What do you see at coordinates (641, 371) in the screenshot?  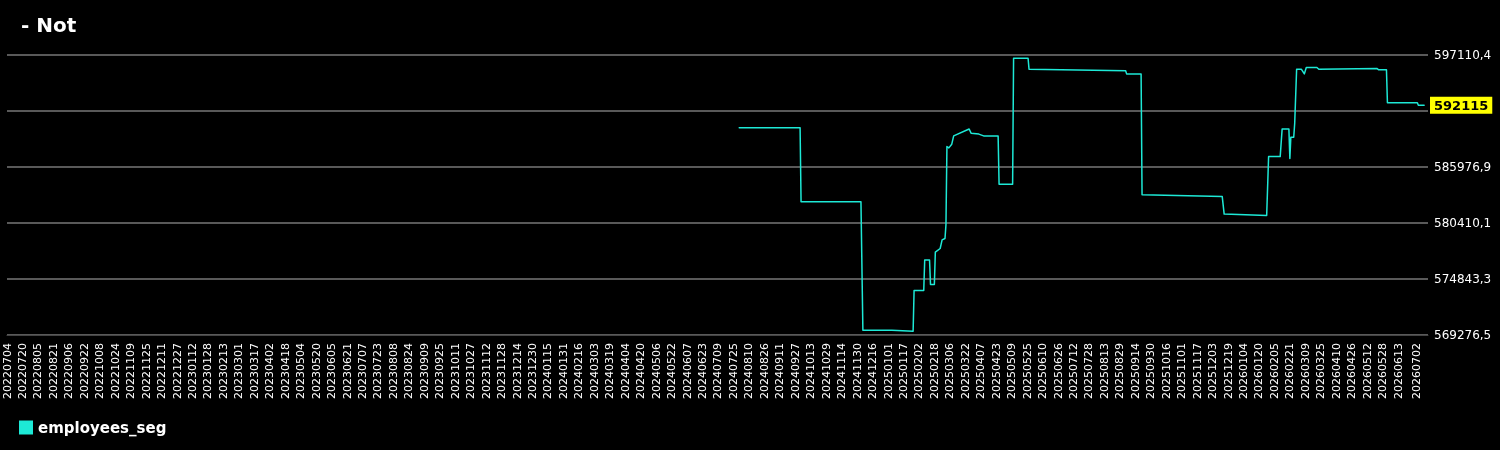 I see `x-tick-label: 20240420` at bounding box center [641, 371].